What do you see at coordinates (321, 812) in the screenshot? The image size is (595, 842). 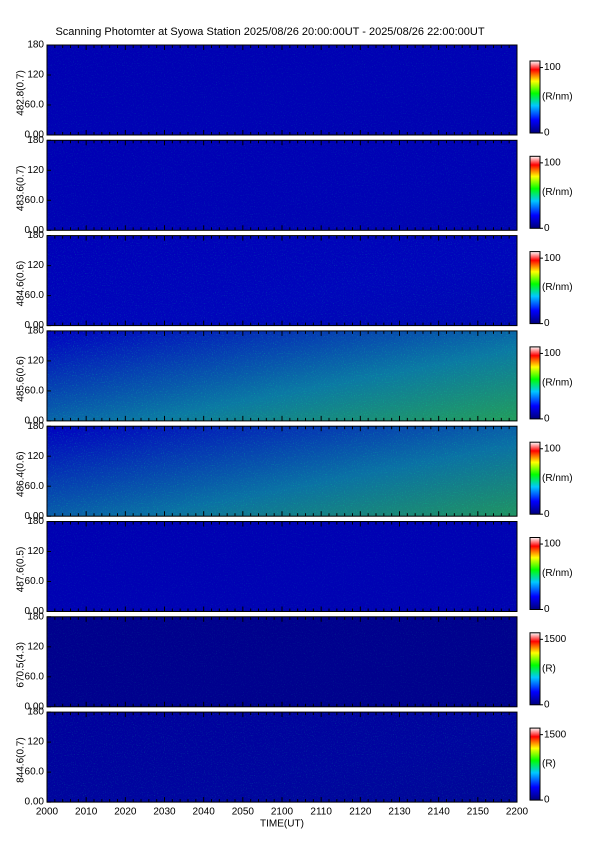 I see `x-tick-label: 2110` at bounding box center [321, 812].